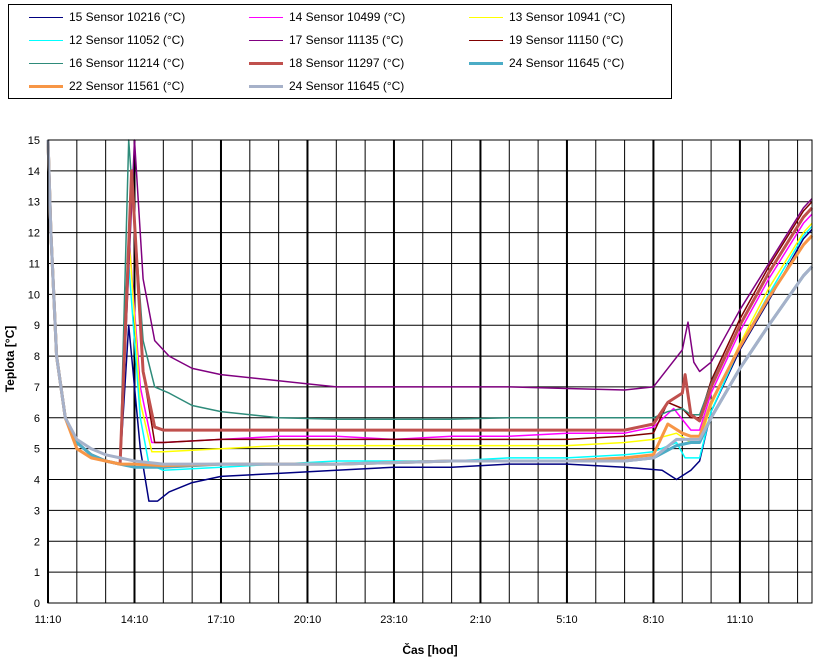  Describe the element at coordinates (480, 620) in the screenshot. I see `x-tick-label: 2:10` at that location.